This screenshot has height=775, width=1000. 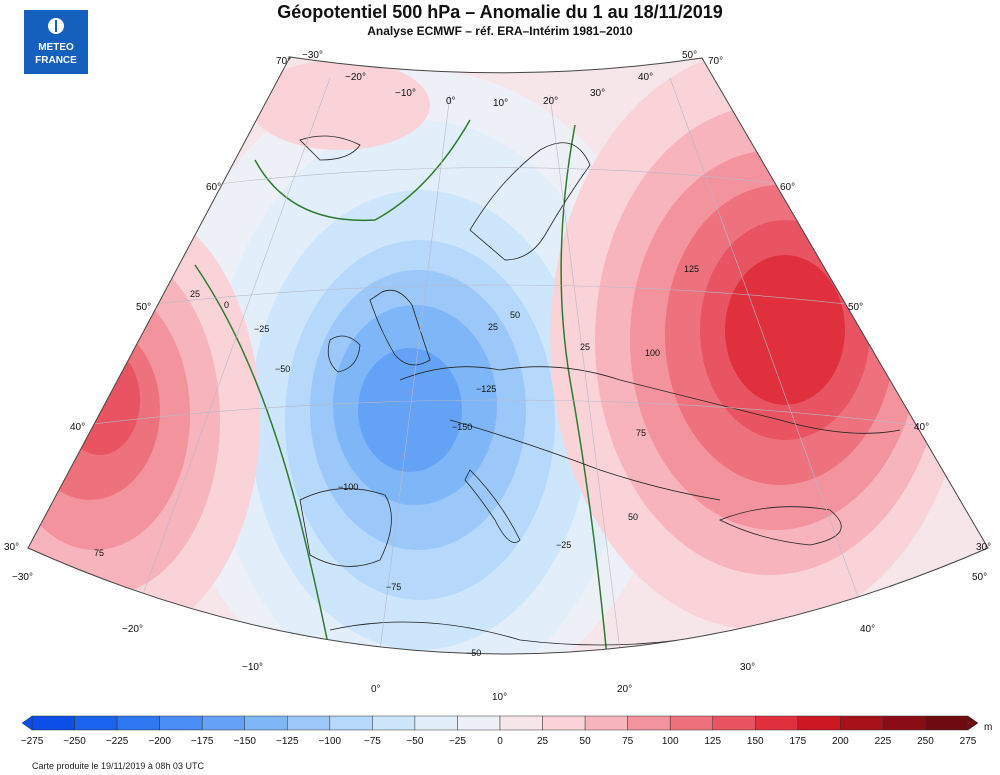 What do you see at coordinates (968, 741) in the screenshot?
I see `color-scale-tick-label: 275` at bounding box center [968, 741].